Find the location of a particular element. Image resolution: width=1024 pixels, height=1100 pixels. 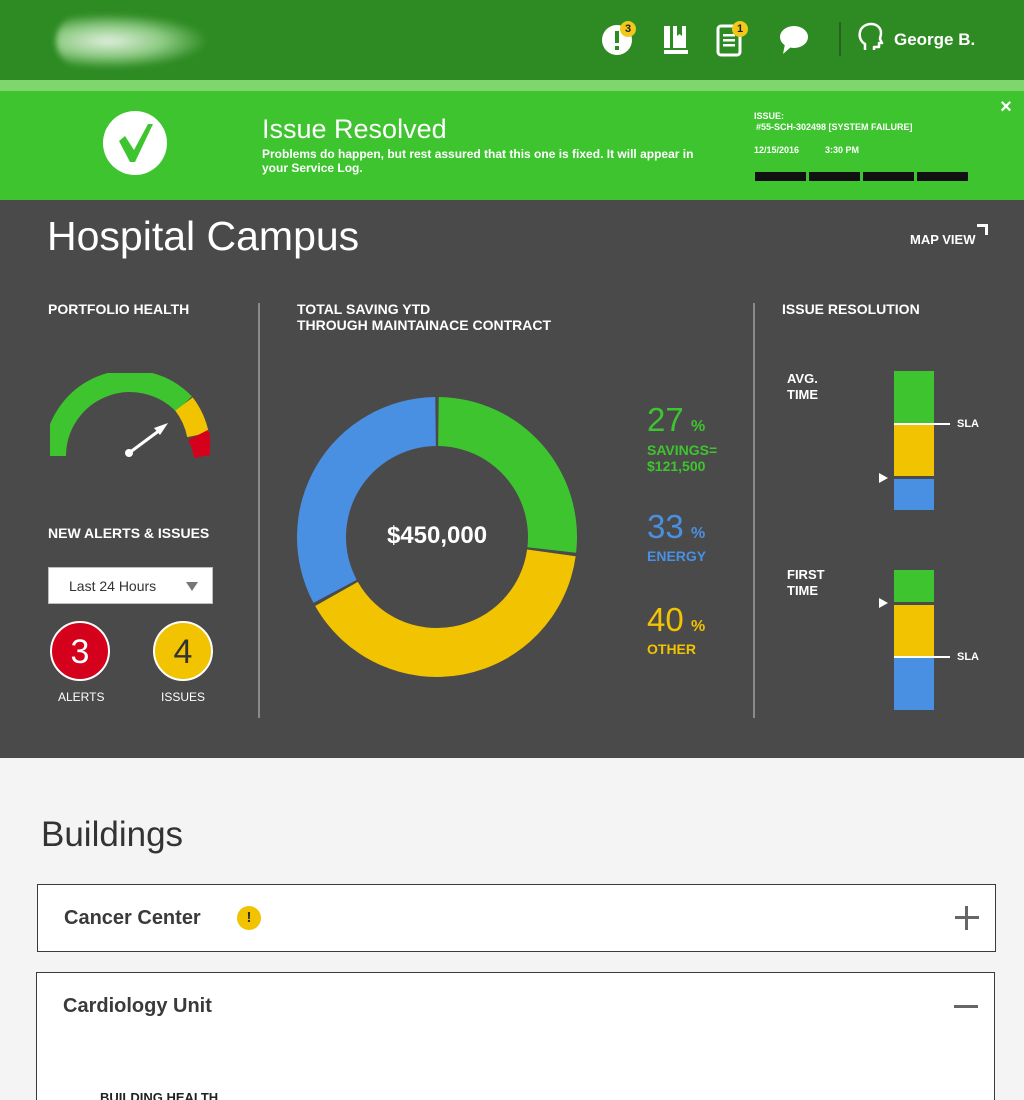

savings-donut-chart is located at coordinates (437, 537).